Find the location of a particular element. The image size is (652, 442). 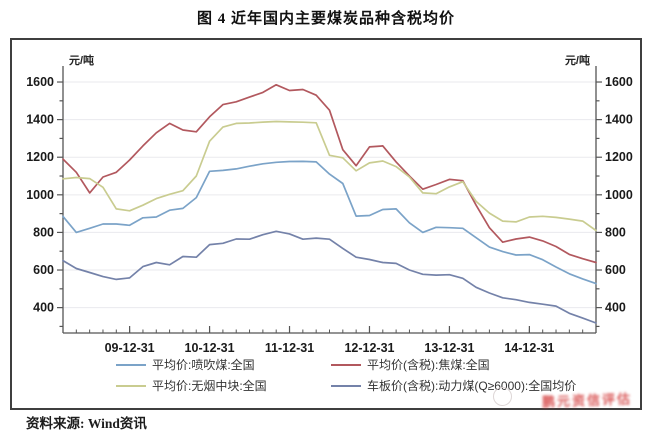

y-tick-label-right: 1200 is located at coordinates (619, 157).